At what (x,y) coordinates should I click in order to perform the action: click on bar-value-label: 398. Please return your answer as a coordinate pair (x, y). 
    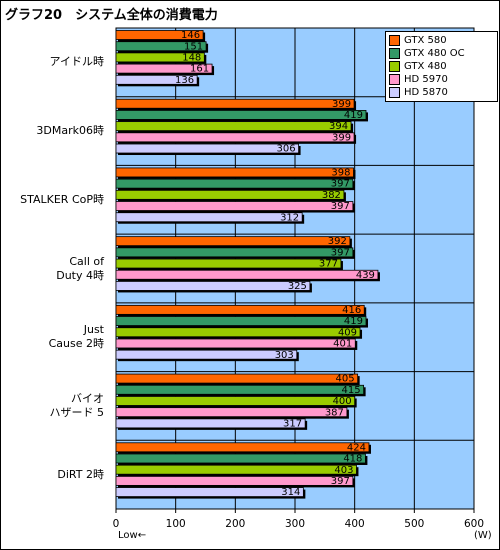
    Looking at the image, I should click on (340, 173).